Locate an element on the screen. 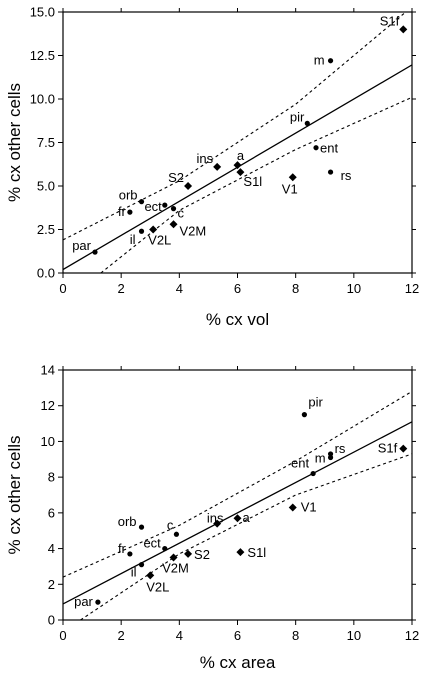  point-label: V2M is located at coordinates (175, 568).